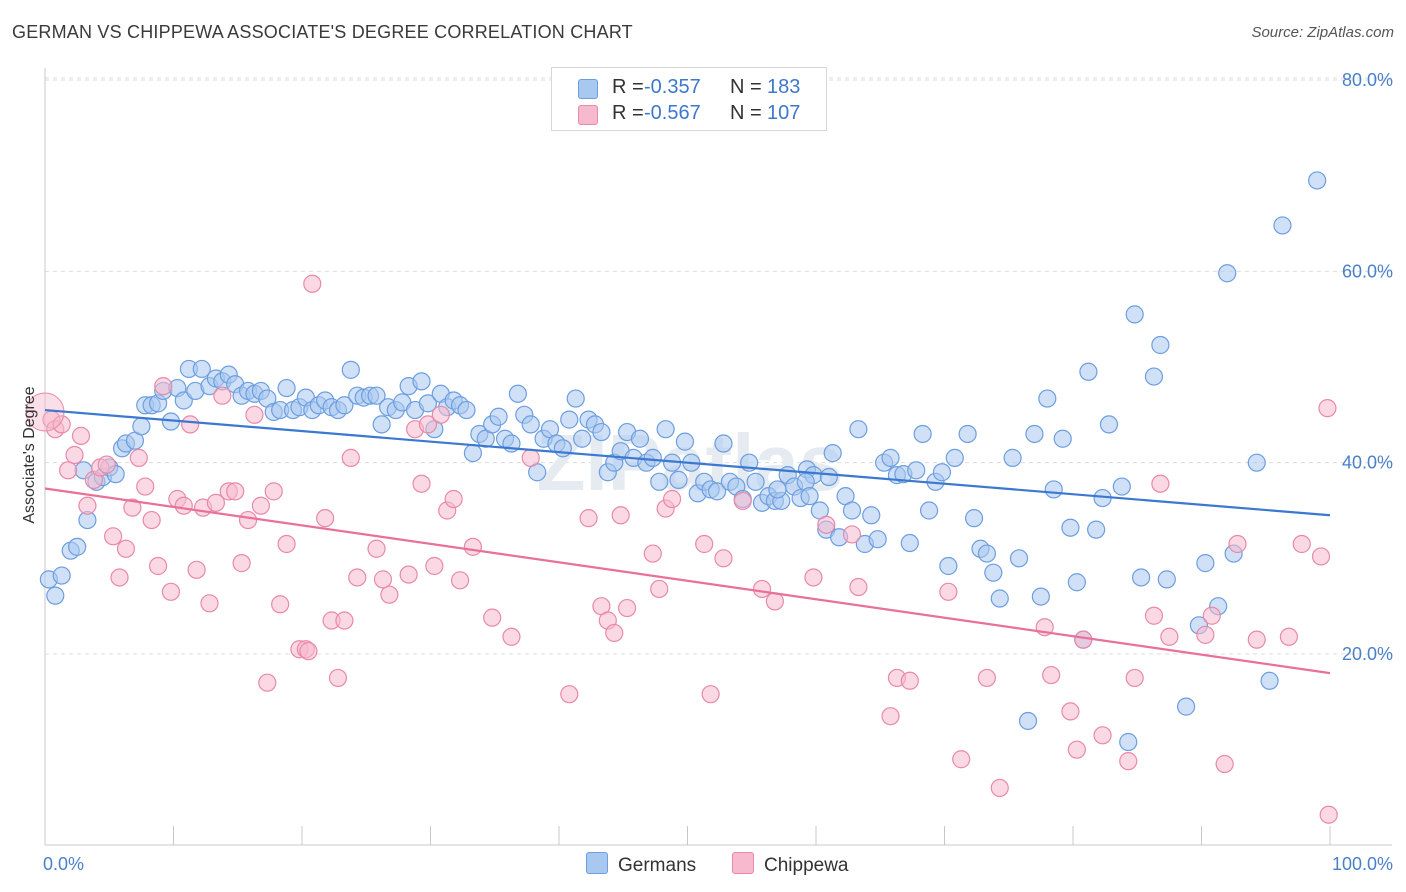  I want to click on x-tick-label: 100.0%, so click(1362, 864).